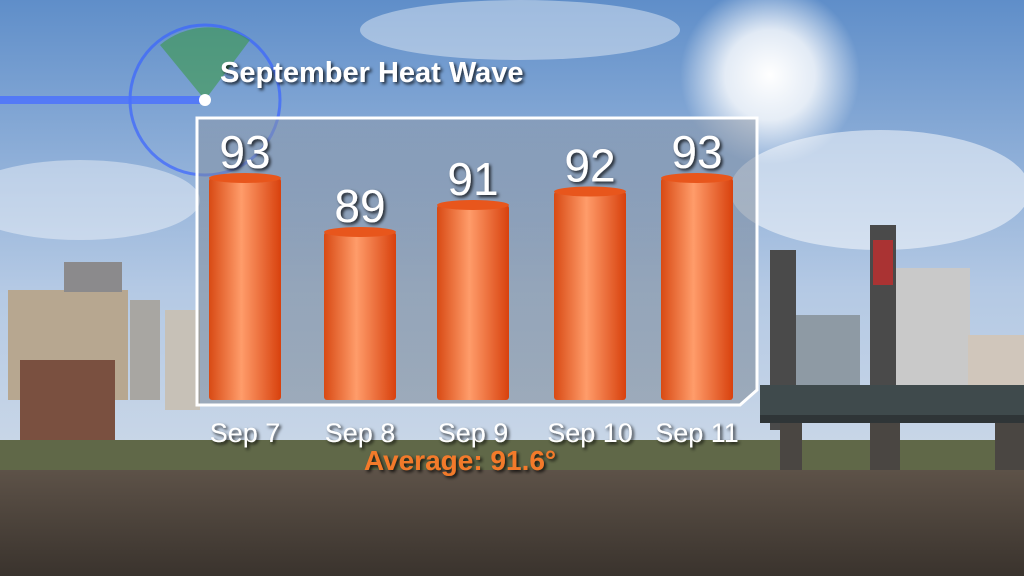 The height and width of the screenshot is (576, 1024). I want to click on x-tick-label: Sep 10, so click(590, 433).